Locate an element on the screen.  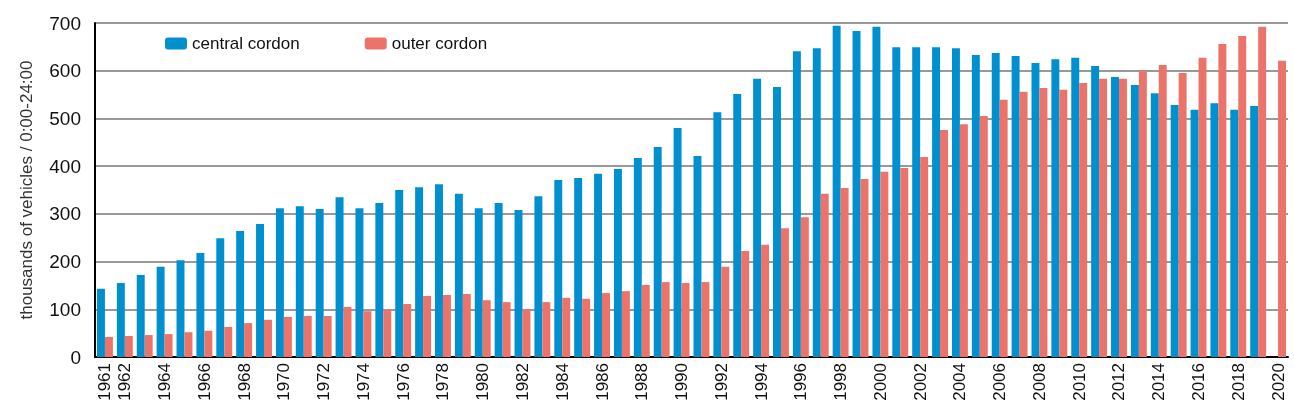
x-tick-label: 1982 is located at coordinates (522, 382).